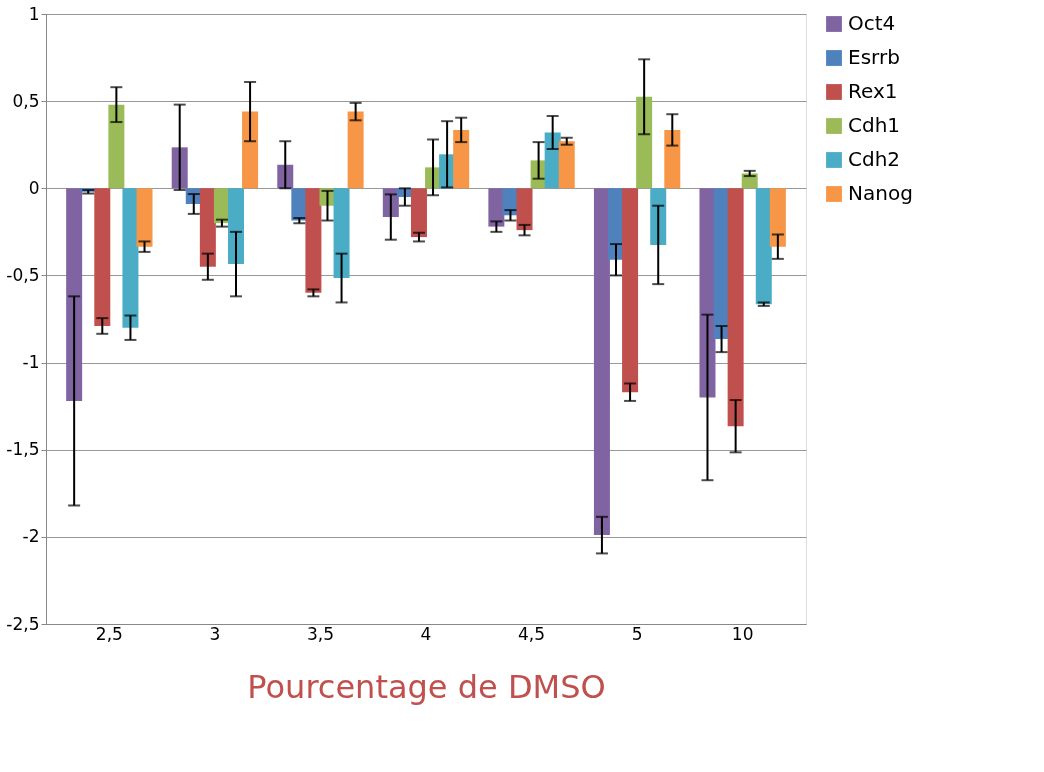 This screenshot has height=772, width=1044. What do you see at coordinates (637, 633) in the screenshot?
I see `x-tick-label: 5` at bounding box center [637, 633].